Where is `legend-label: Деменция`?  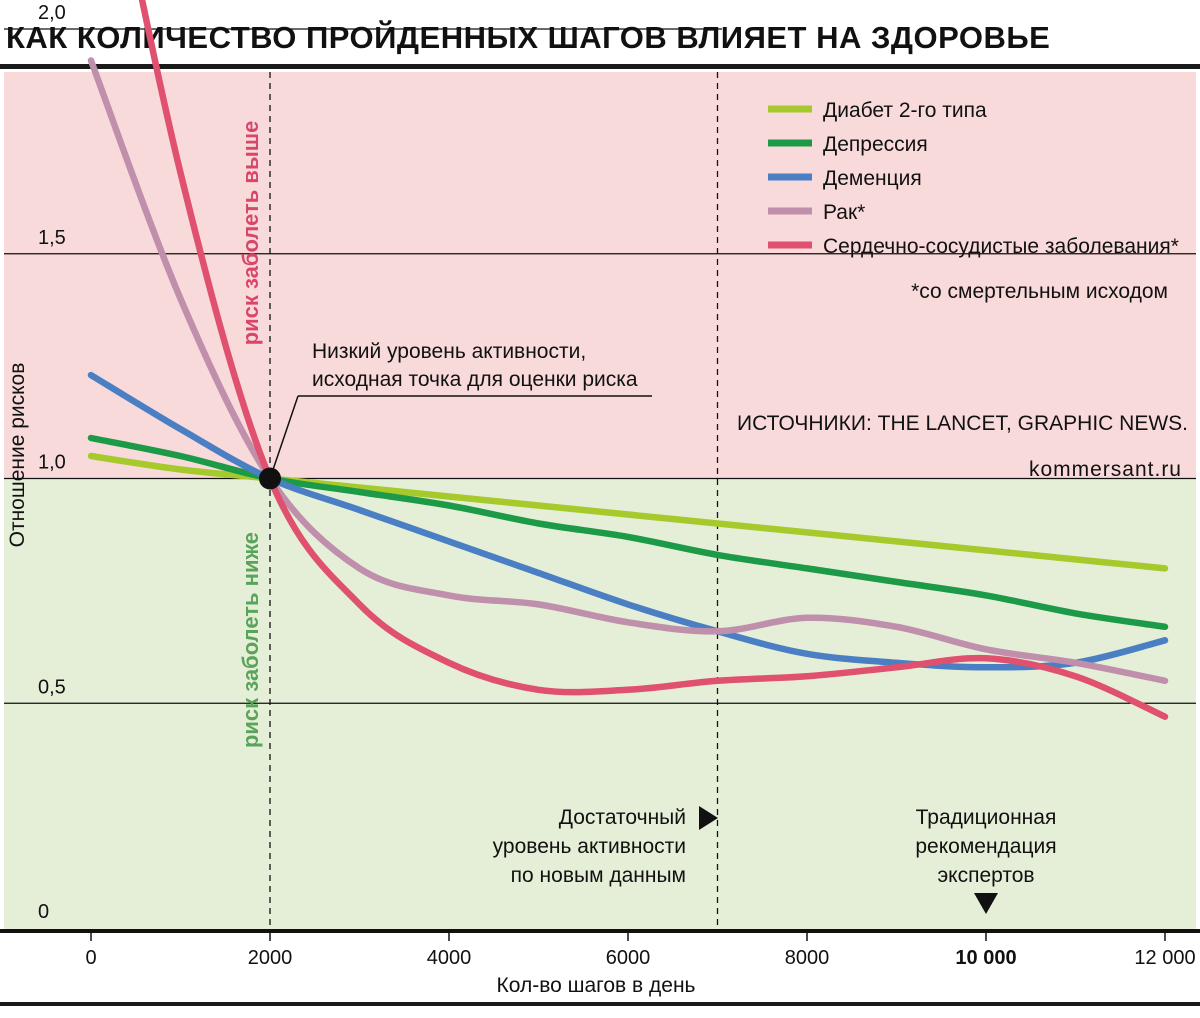 legend-label: Деменция is located at coordinates (872, 178).